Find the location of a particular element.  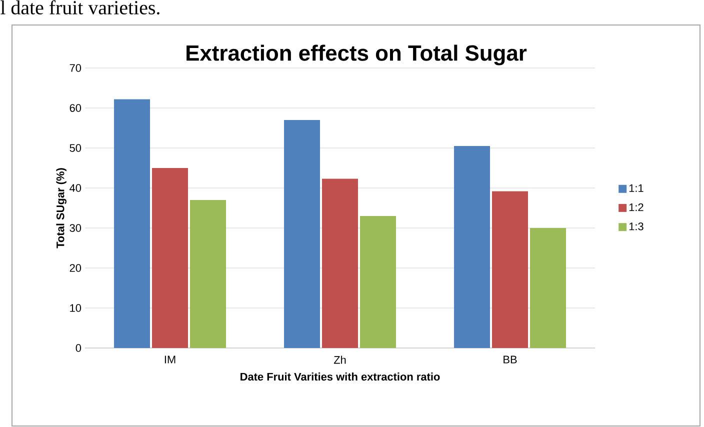

y-tick-label: 40 is located at coordinates (76, 188).